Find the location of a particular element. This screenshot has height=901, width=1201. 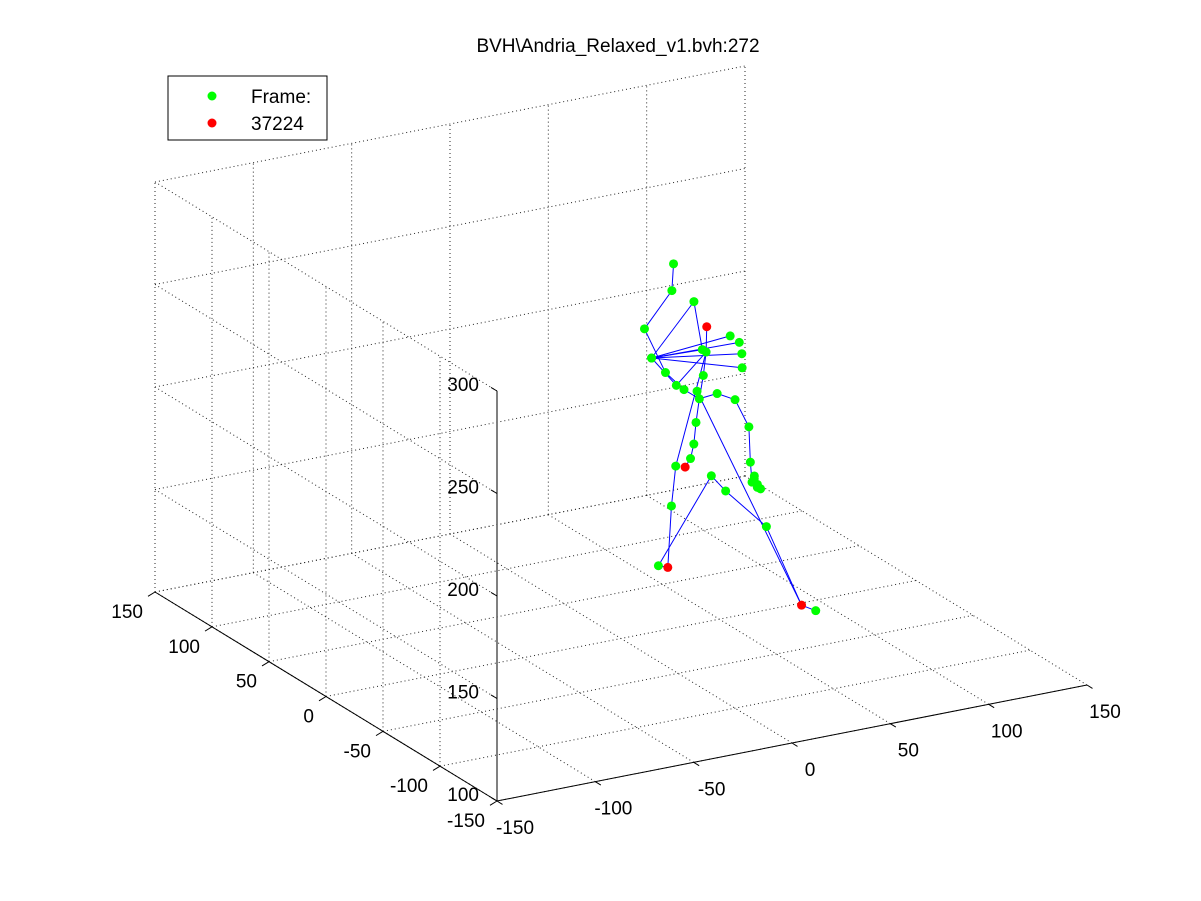

chart-title: BVH\Andria_Relaxed_v1.bvh:272 is located at coordinates (617, 46).